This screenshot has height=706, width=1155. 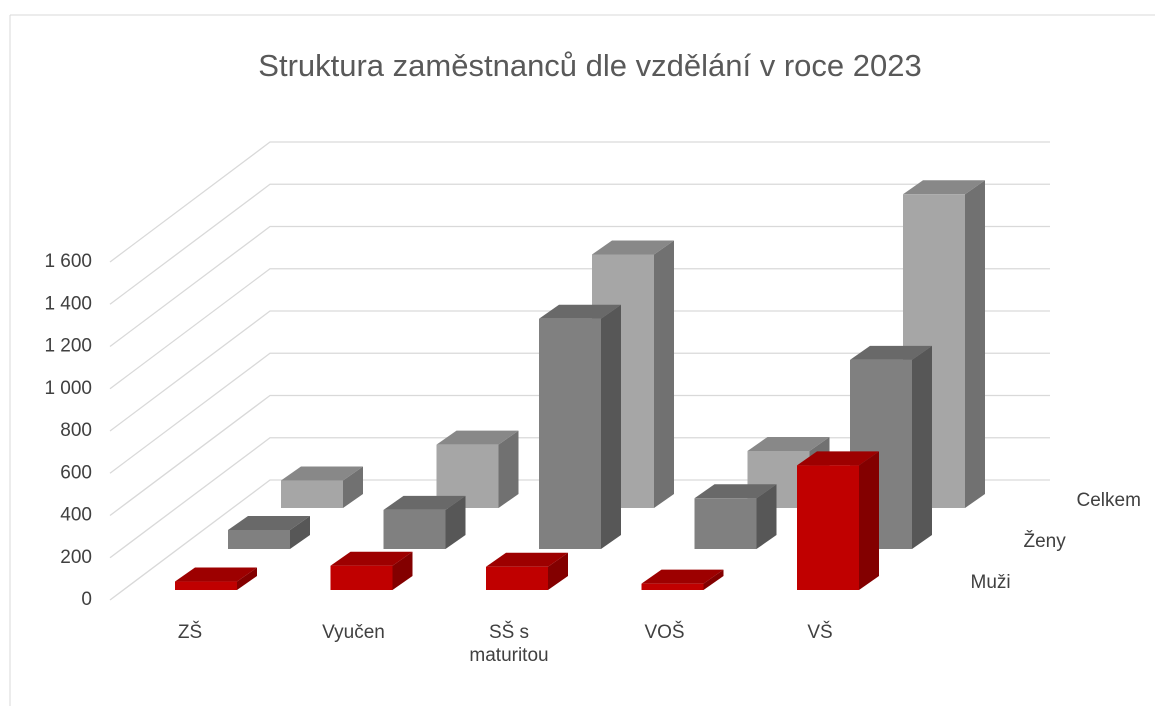 I want to click on y-tick-label: 800, so click(x=76, y=430).